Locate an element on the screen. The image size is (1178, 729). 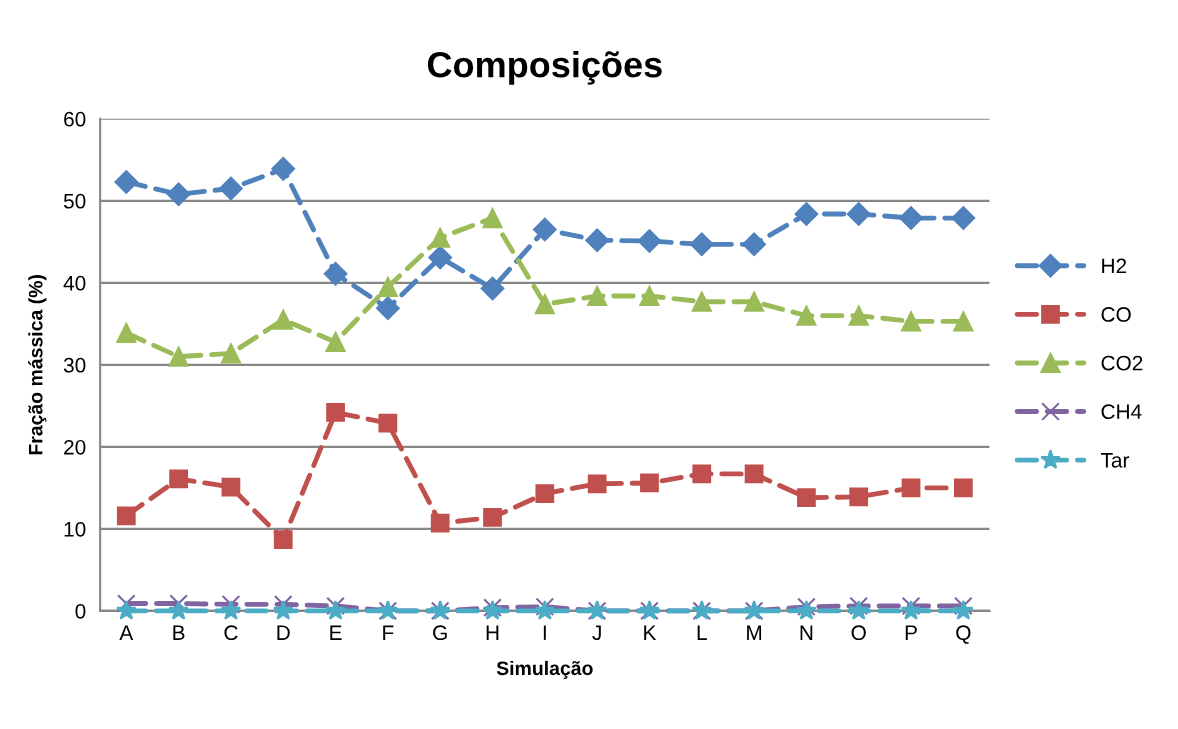
x-tick-label: C is located at coordinates (231, 633).